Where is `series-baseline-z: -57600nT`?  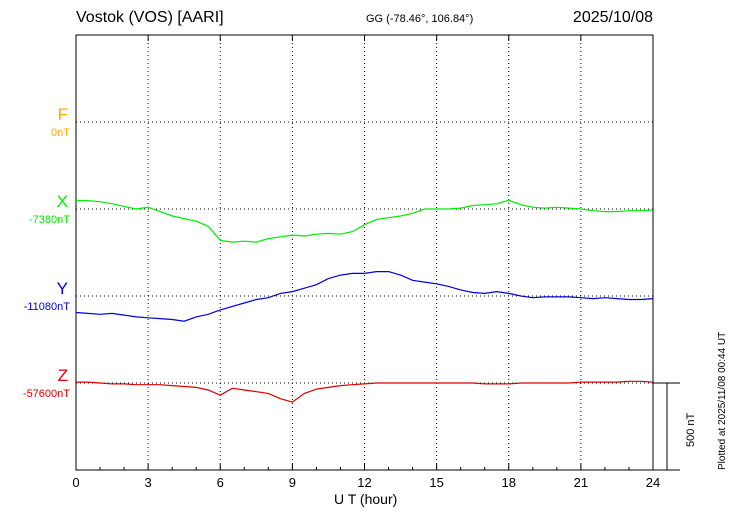 series-baseline-z: -57600nT is located at coordinates (46, 394).